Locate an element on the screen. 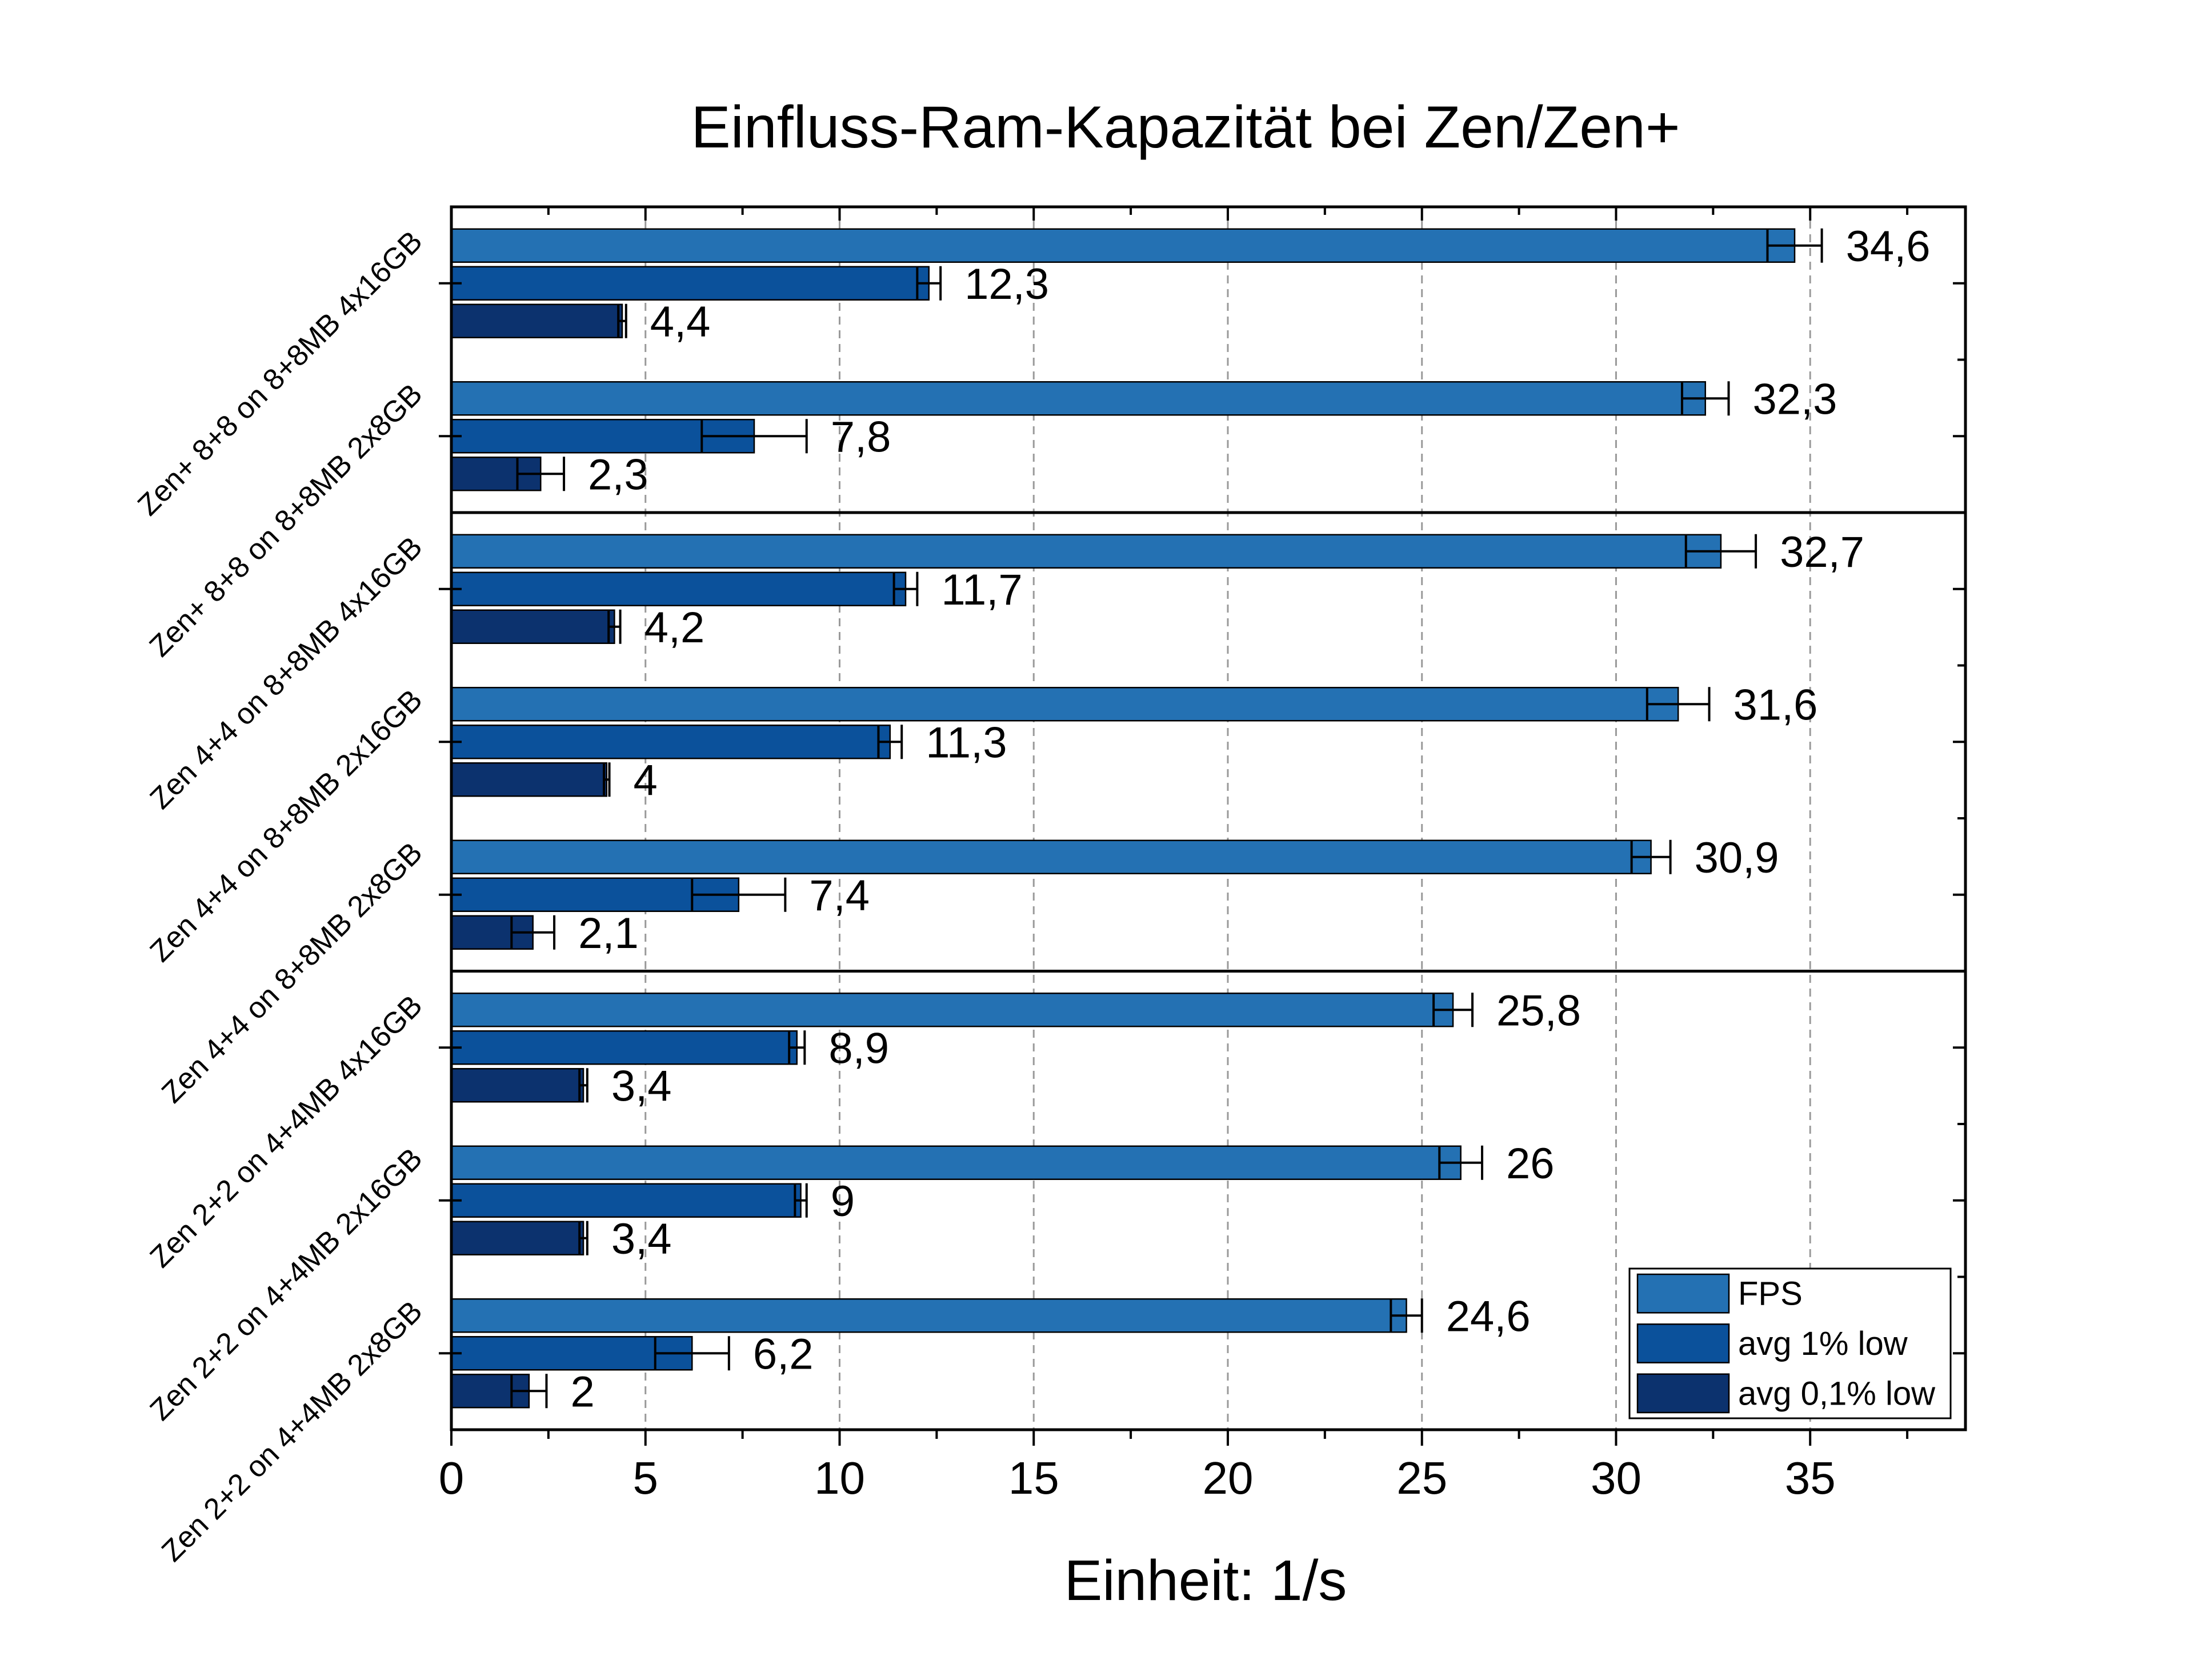  x-tick-label: 20 is located at coordinates (1228, 1478).